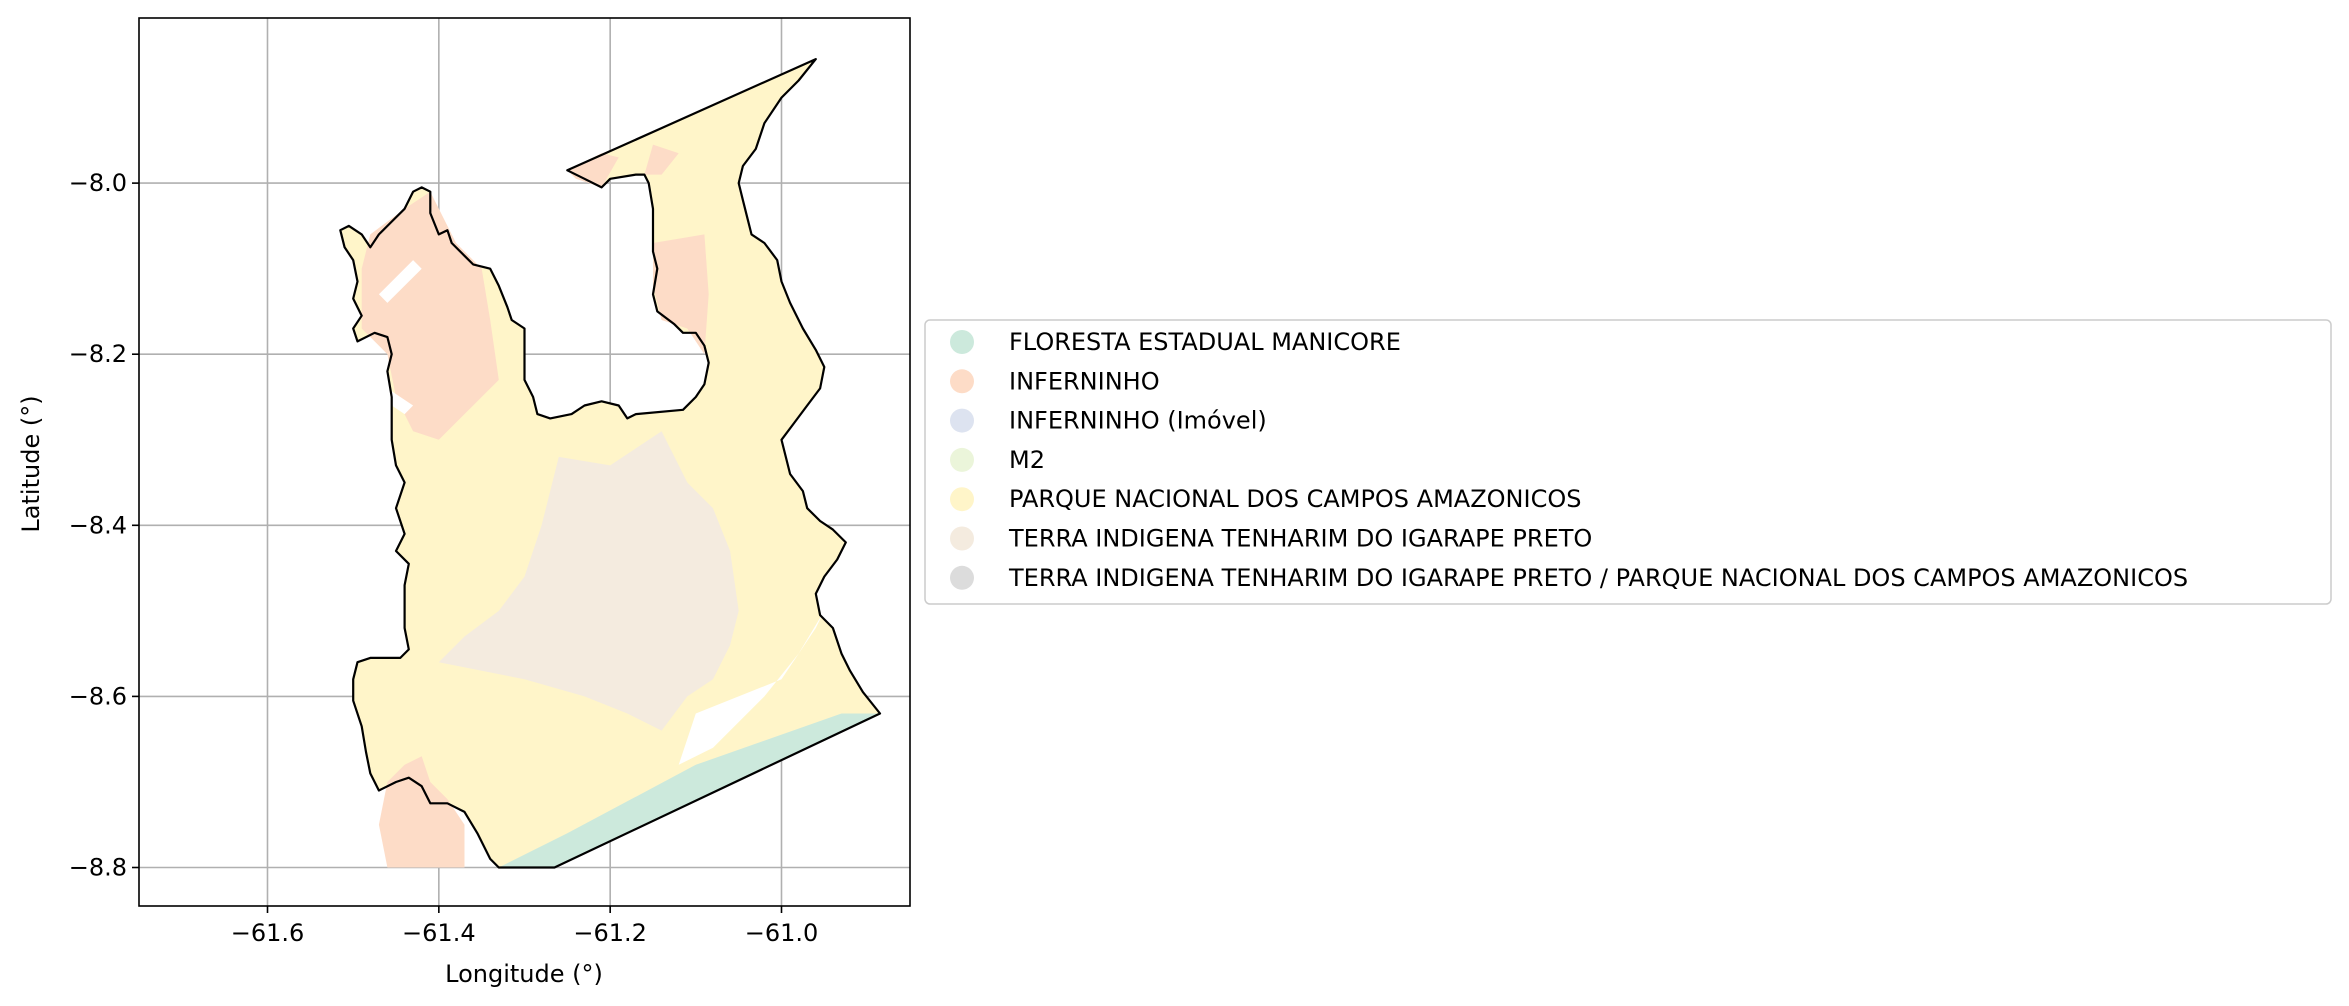  What do you see at coordinates (782, 933) in the screenshot?
I see `x-tick-label: −61.0` at bounding box center [782, 933].